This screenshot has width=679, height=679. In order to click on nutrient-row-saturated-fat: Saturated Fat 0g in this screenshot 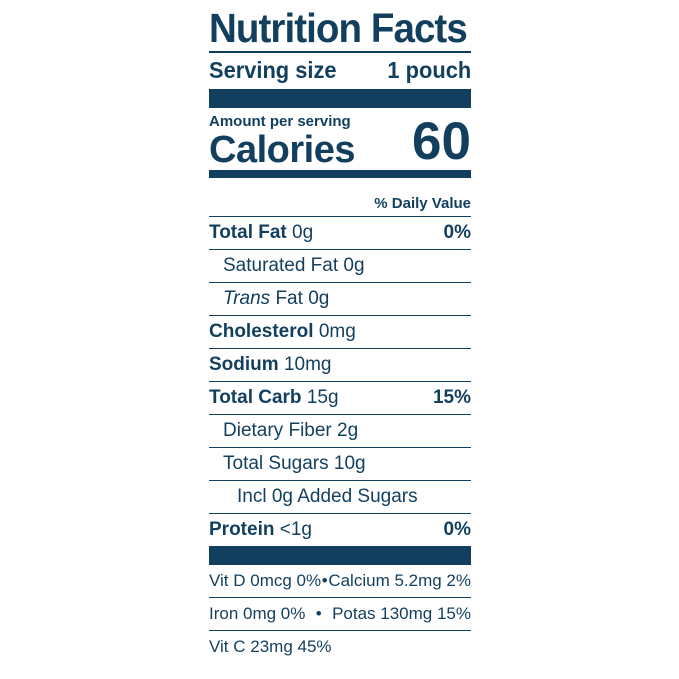, I will do `click(340, 265)`.